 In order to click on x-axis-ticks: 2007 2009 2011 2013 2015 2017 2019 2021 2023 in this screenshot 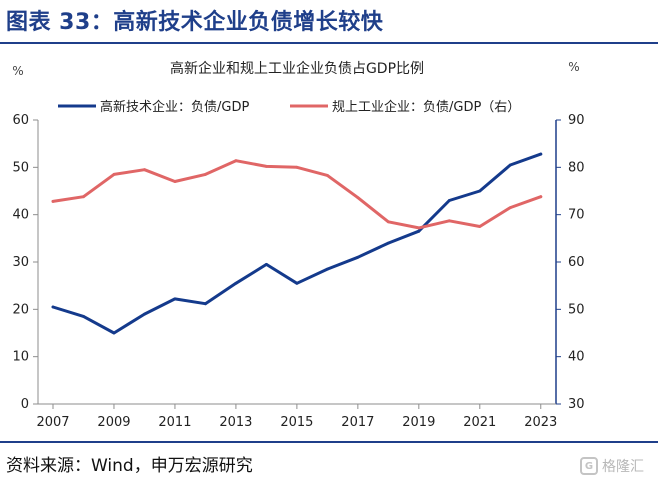, I will do `click(296, 417)`.